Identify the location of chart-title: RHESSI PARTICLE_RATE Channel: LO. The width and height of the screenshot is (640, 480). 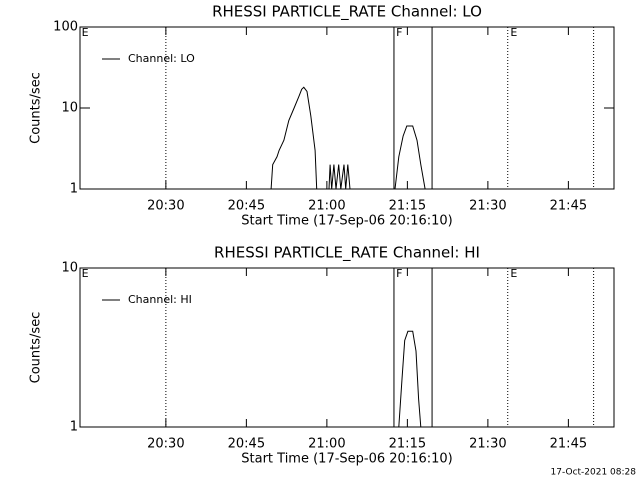
(347, 12).